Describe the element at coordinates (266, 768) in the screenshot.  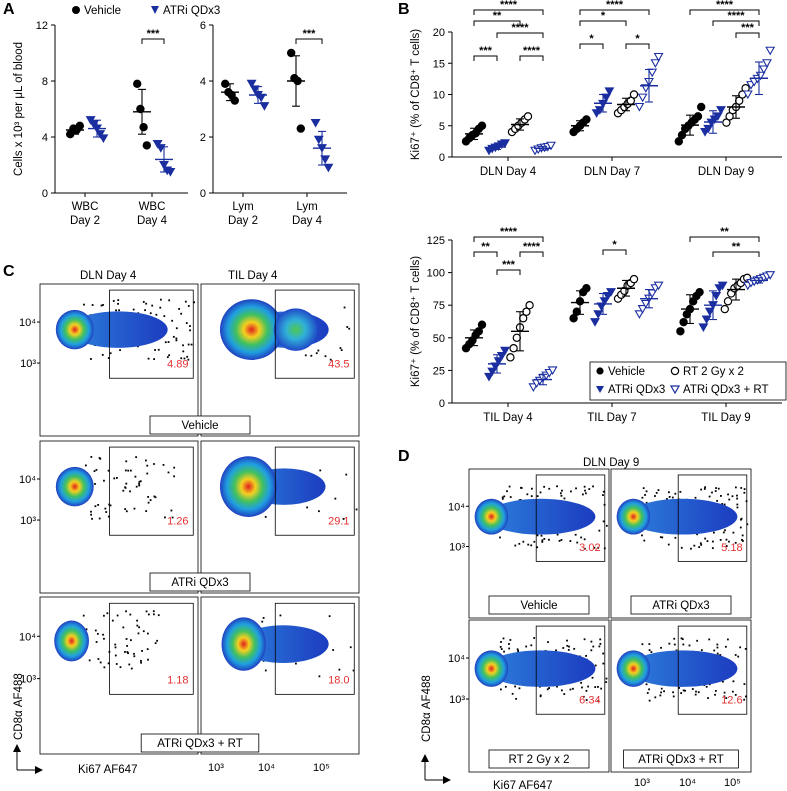
I see `c-xtick-2: 10⁴` at that location.